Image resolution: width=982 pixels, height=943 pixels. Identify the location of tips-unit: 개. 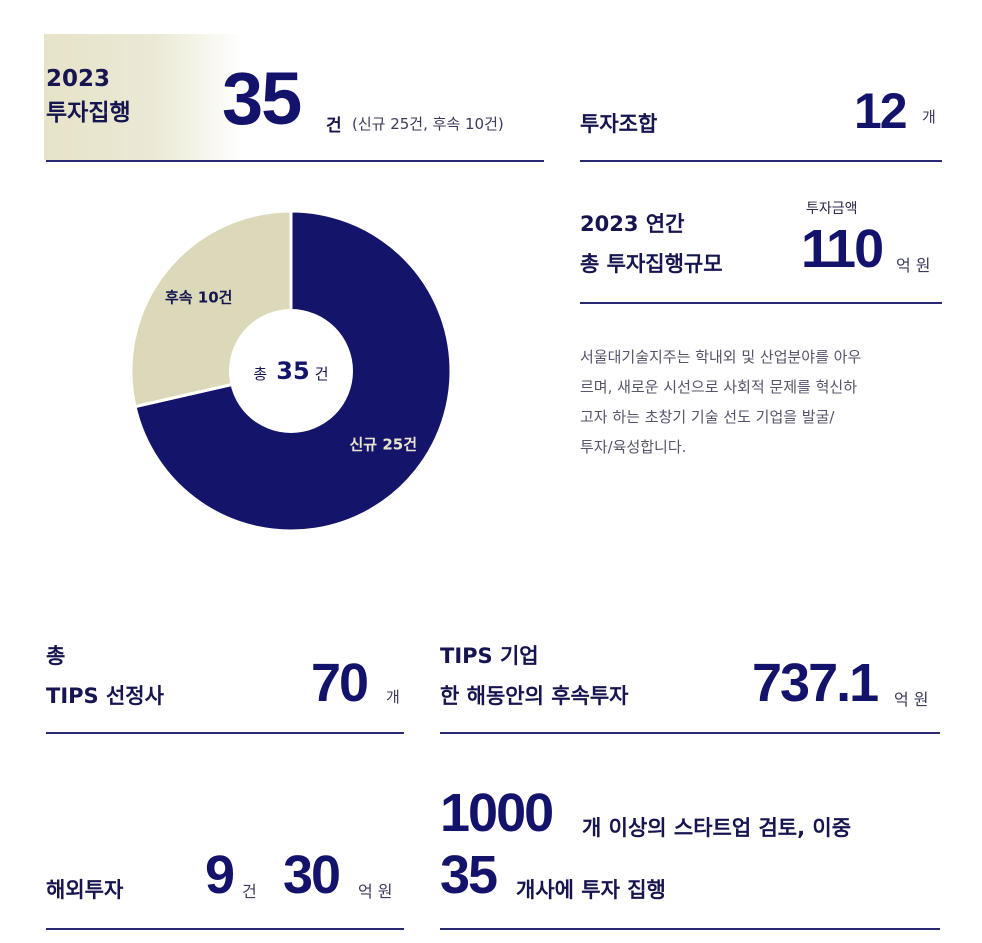
(393, 697).